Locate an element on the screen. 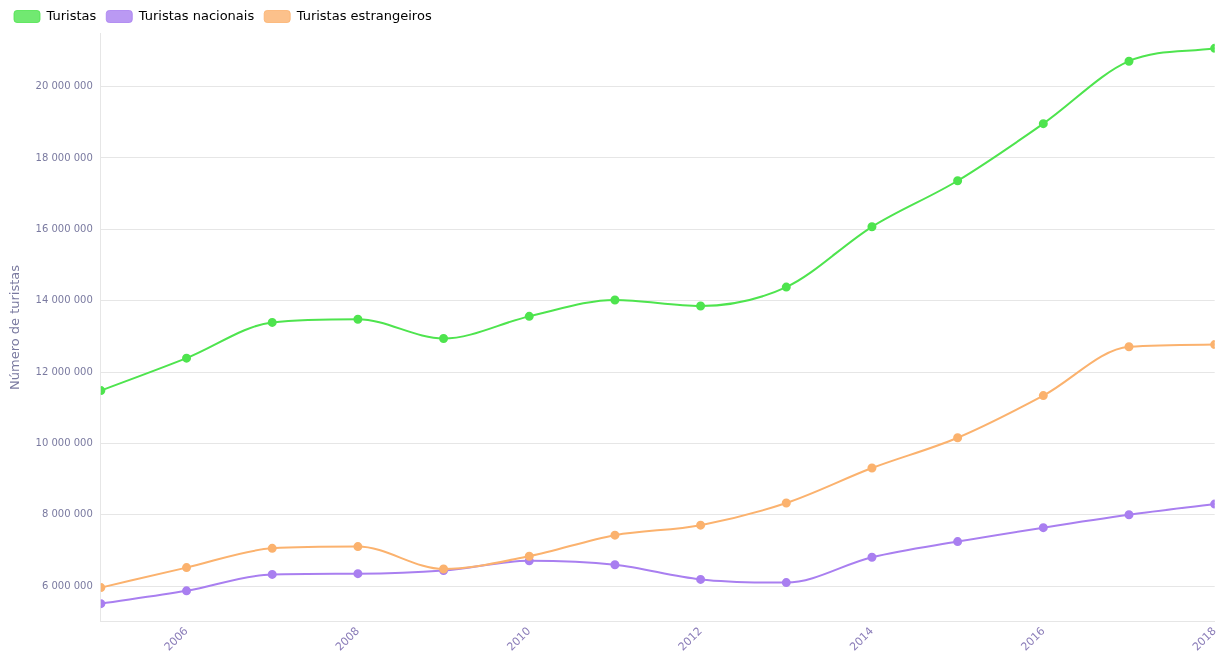 The width and height of the screenshot is (1227, 657). y-tick-label: 12 000 000 is located at coordinates (64, 371).